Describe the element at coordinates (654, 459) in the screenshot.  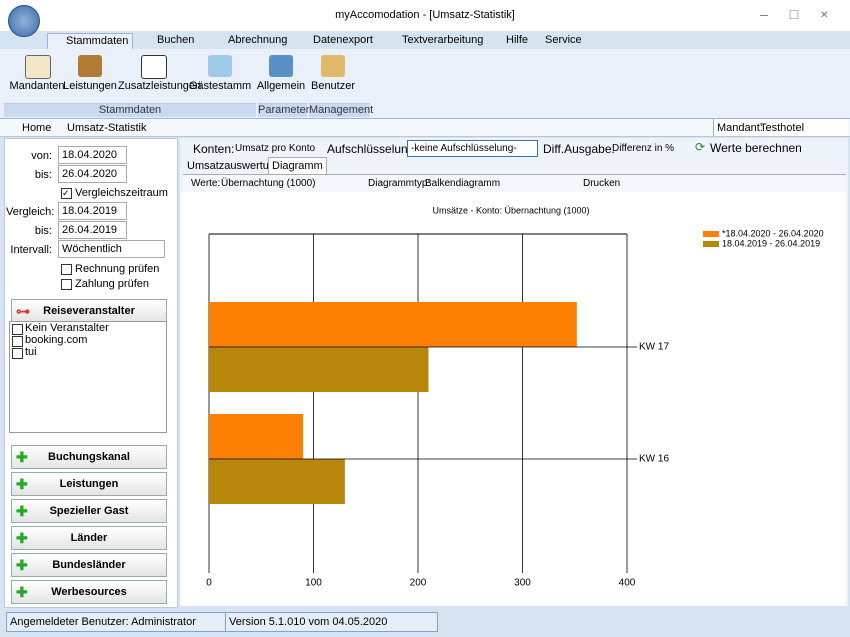
I see `y-tick-label: KW 16` at that location.